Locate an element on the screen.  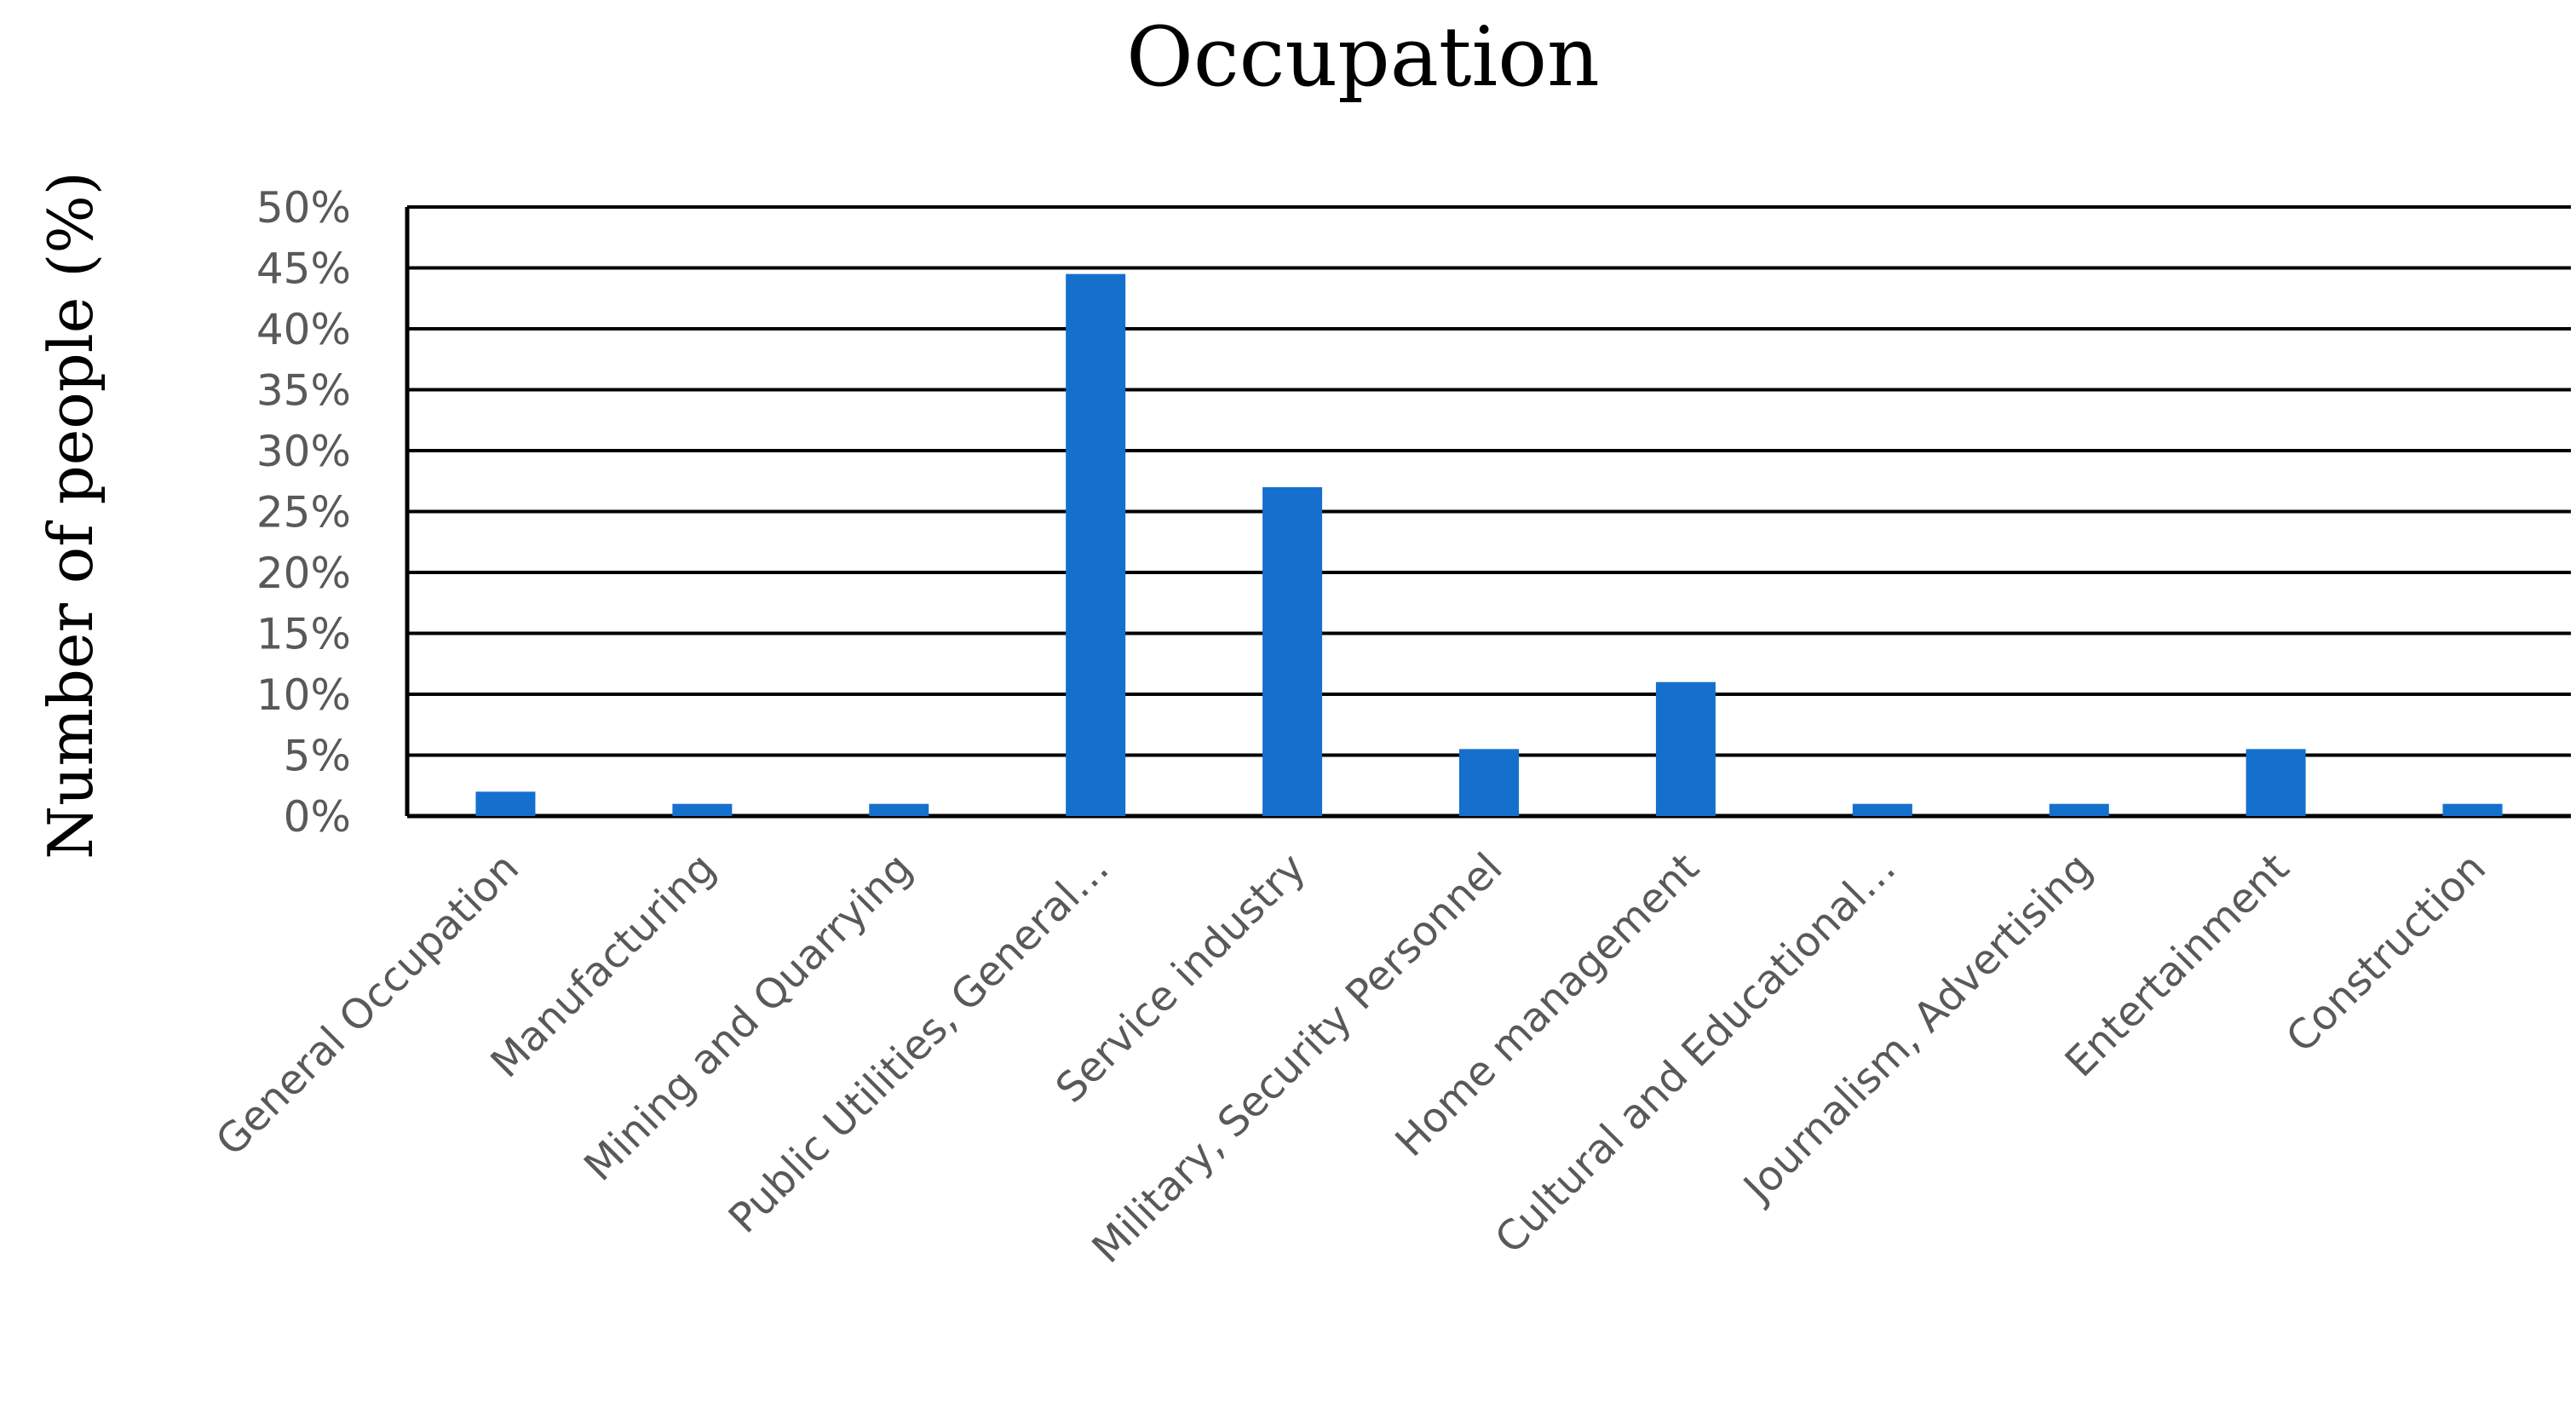
y-tick-label: 30% is located at coordinates (303, 451).